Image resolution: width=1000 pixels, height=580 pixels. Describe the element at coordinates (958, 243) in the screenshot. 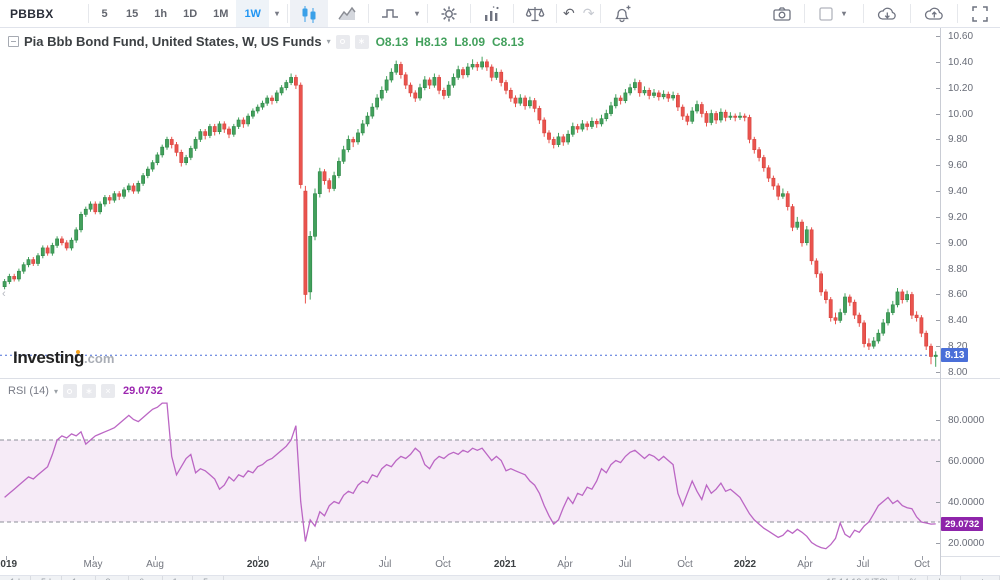

I see `price-axis-label: 9.00` at that location.